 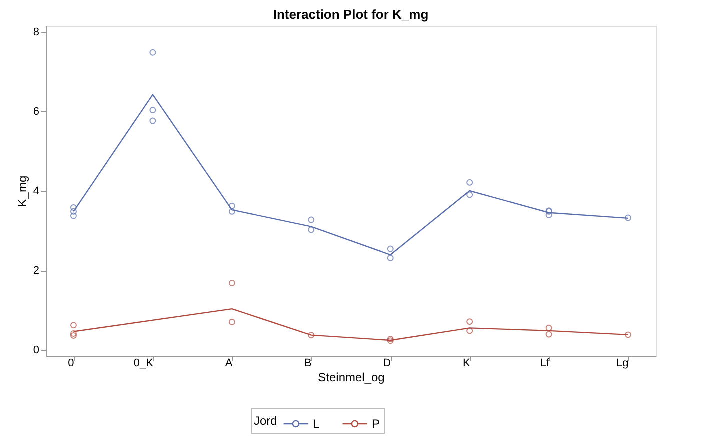 What do you see at coordinates (36, 271) in the screenshot?
I see `y-tick-label: 2` at bounding box center [36, 271].